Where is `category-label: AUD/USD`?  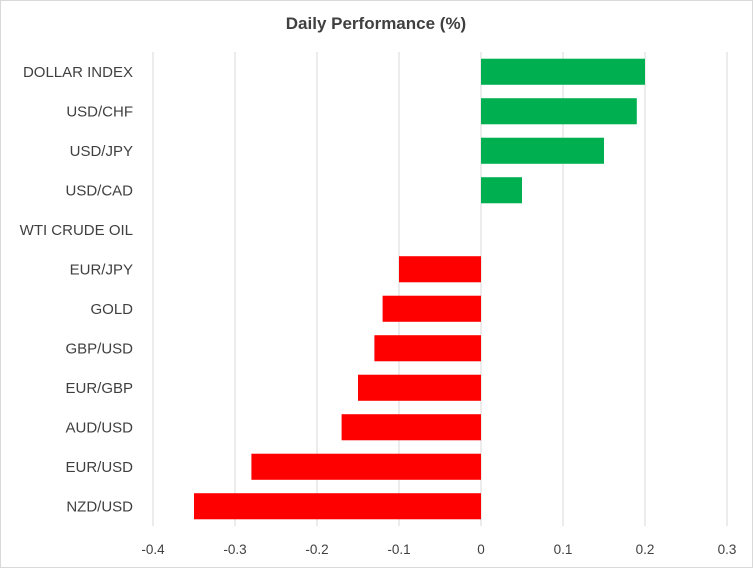 category-label: AUD/USD is located at coordinates (99, 427).